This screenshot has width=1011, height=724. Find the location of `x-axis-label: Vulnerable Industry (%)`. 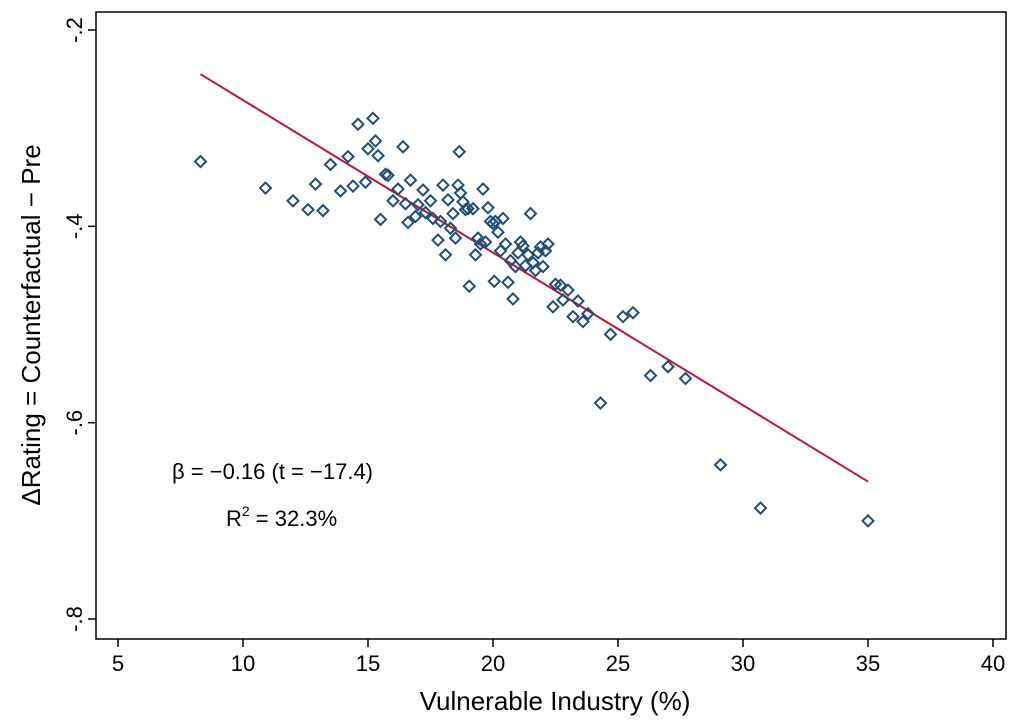

x-axis-label: Vulnerable Industry (%) is located at coordinates (555, 701).